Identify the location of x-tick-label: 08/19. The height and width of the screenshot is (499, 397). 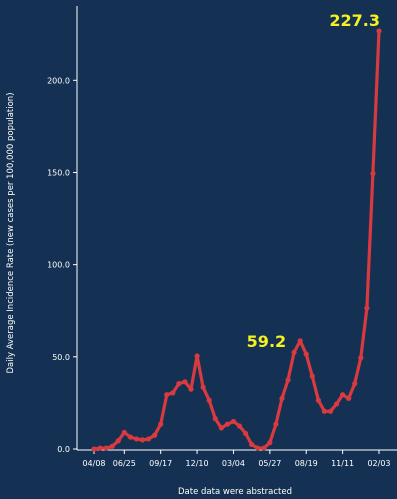
(306, 463).